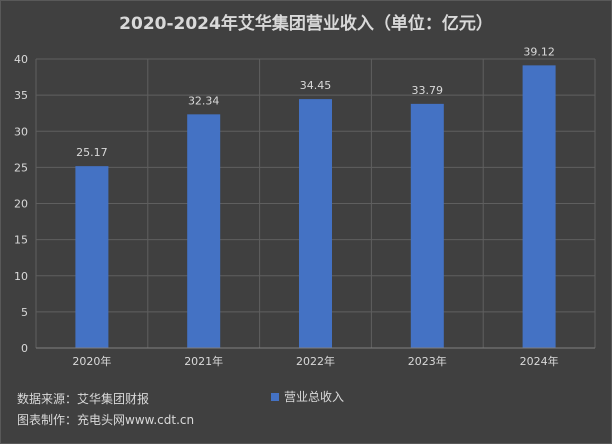 This screenshot has height=444, width=612. I want to click on y-tick-label: 25, so click(21, 167).